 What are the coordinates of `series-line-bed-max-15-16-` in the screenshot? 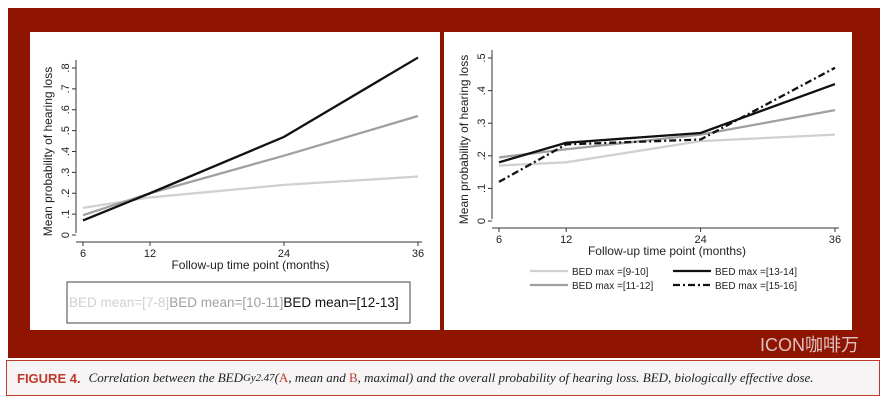 It's located at (667, 124).